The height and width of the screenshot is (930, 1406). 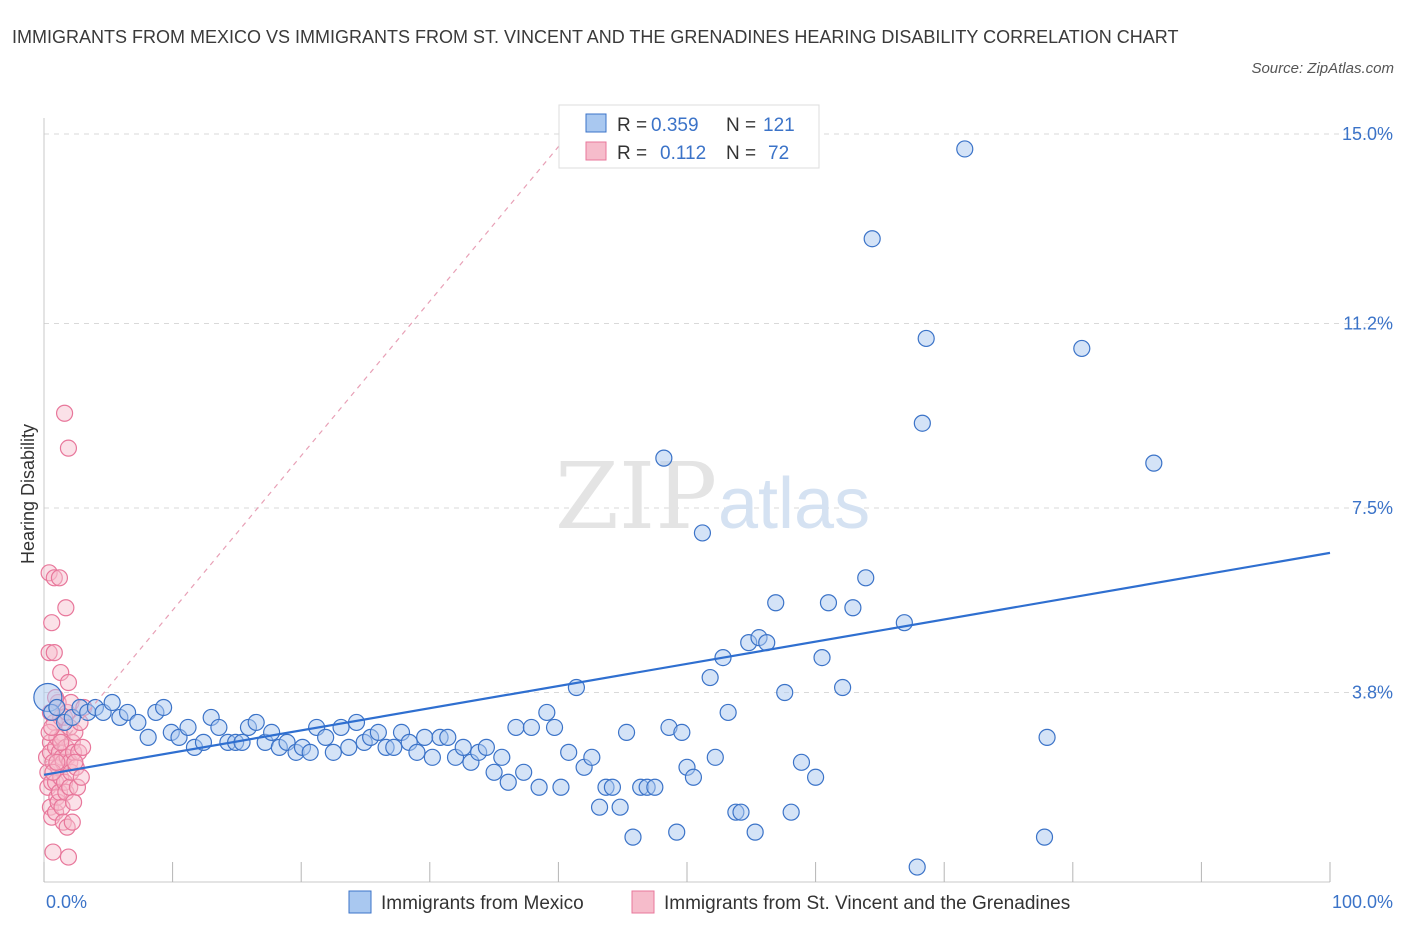 What do you see at coordinates (741, 153) in the screenshot?
I see `stats-n-label-svg-grenadines: N =` at bounding box center [741, 153].